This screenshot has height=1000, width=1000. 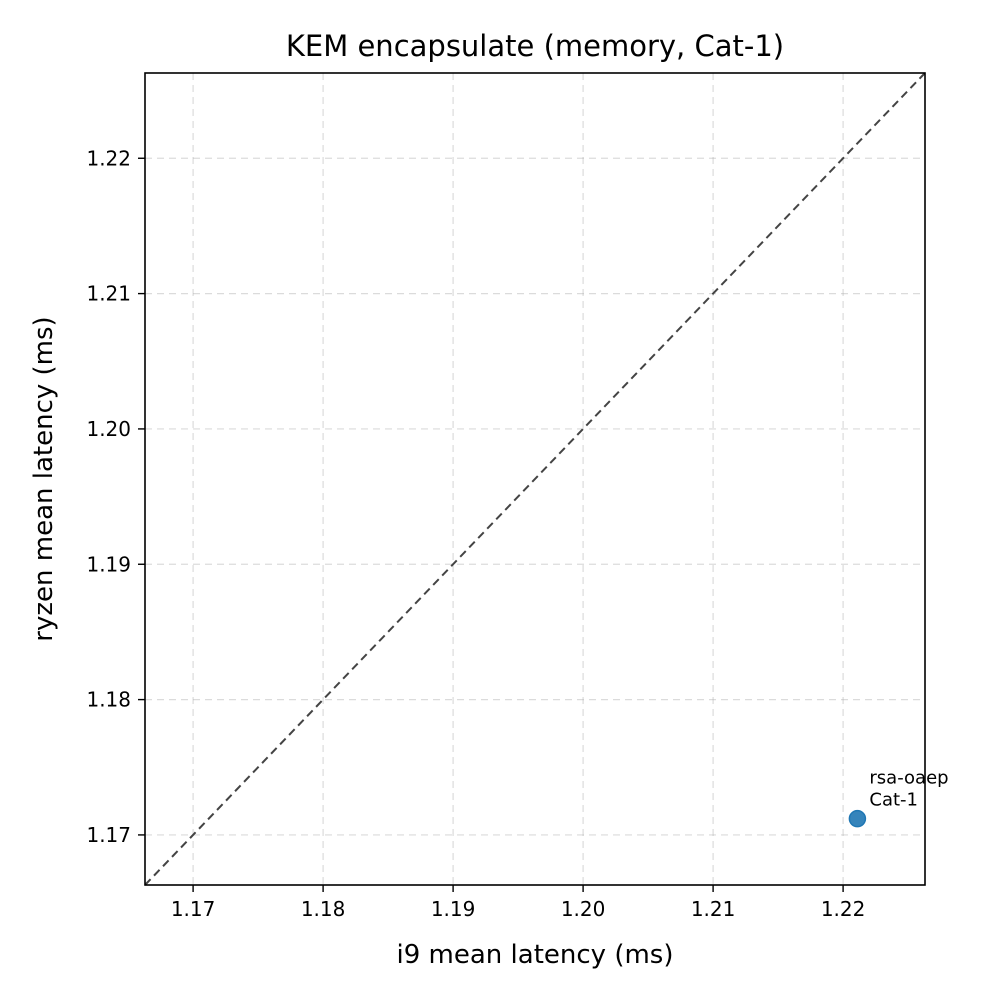 I want to click on data-point, so click(x=857, y=818).